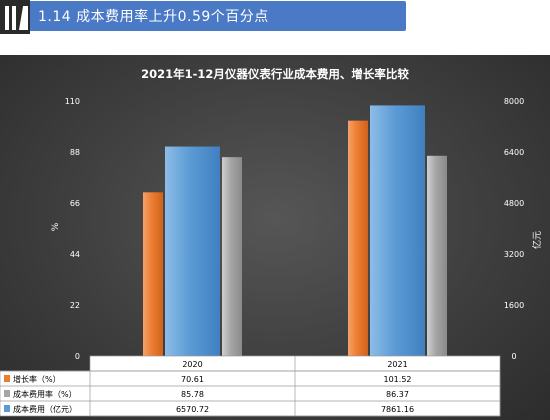 This screenshot has height=420, width=550. What do you see at coordinates (537, 240) in the screenshot?
I see `right-axis-label: 亿元` at bounding box center [537, 240].